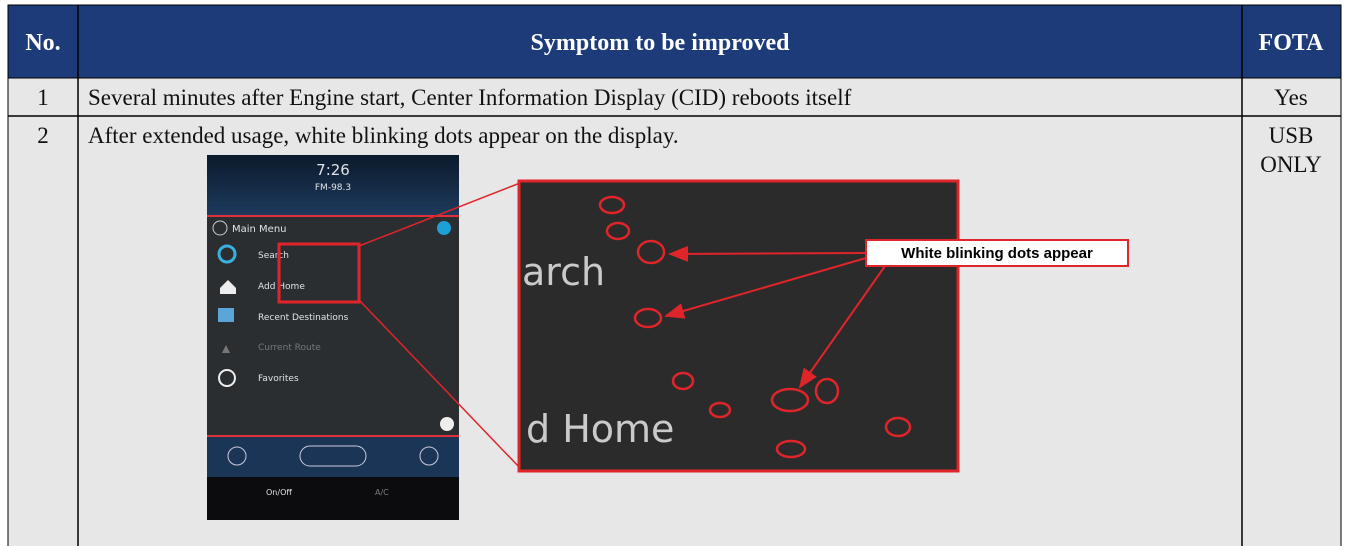 The image size is (1349, 546). I want to click on header-cell: FOTA, so click(1292, 43).